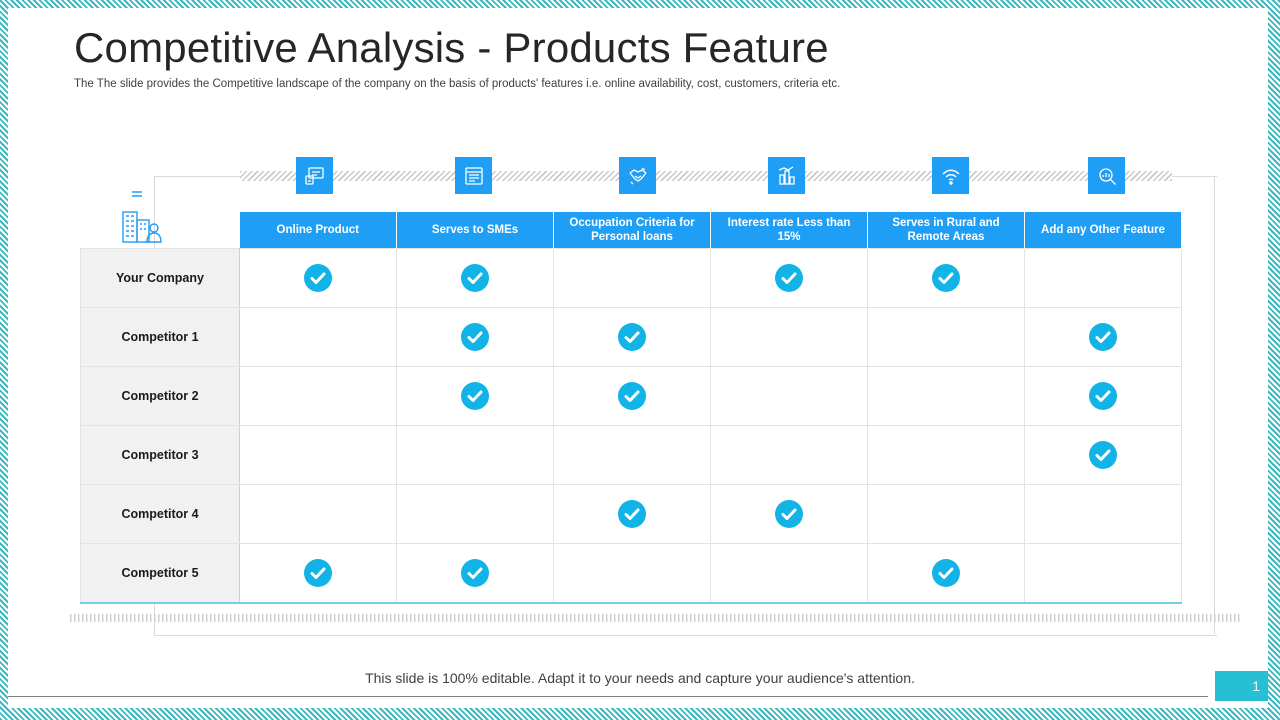 This screenshot has width=1280, height=720. What do you see at coordinates (1214, 405) in the screenshot?
I see `table-frame-right-edge` at bounding box center [1214, 405].